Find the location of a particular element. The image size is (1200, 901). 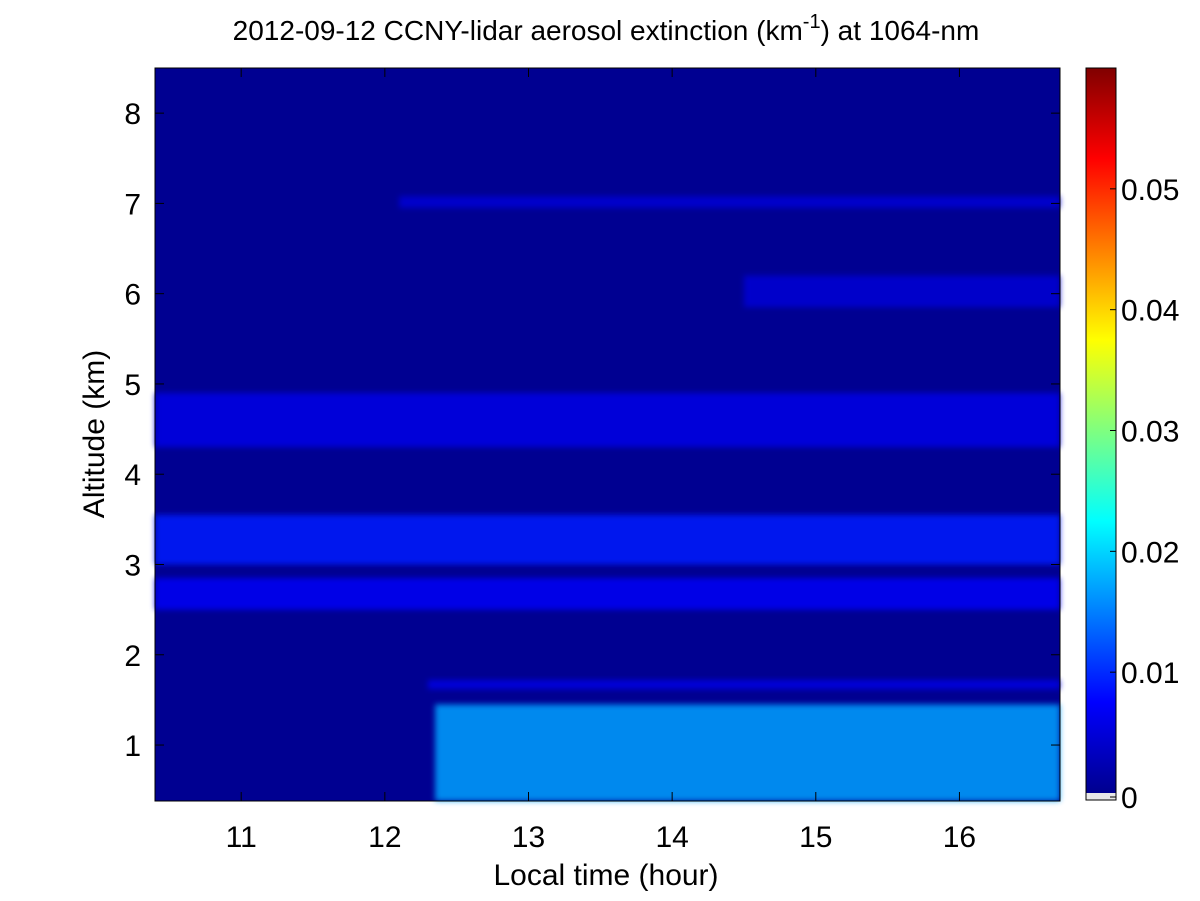

colorbar-tick-label: 0.01 is located at coordinates (1150, 673).